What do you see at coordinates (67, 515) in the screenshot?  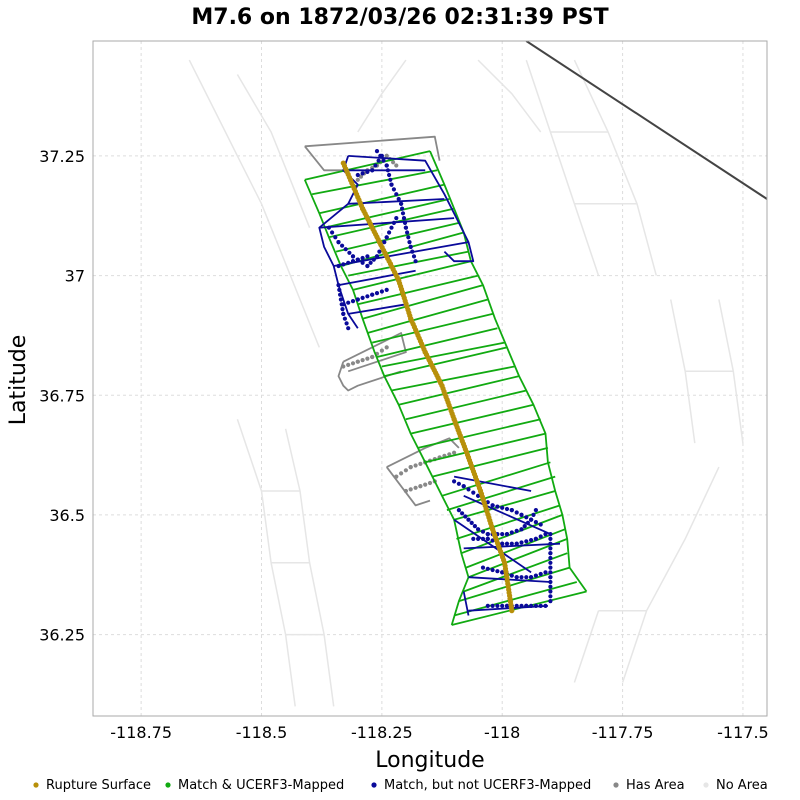 I see `y-tick-label: 36.5` at bounding box center [67, 515].